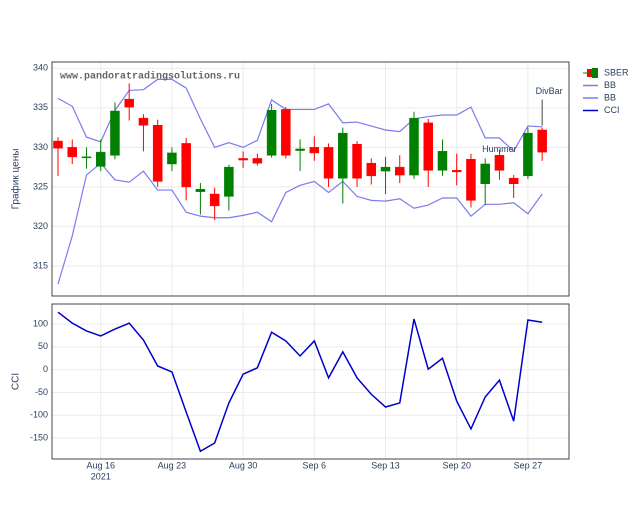 Image resolution: width=638 pixels, height=515 pixels. What do you see at coordinates (150, 77) in the screenshot?
I see `watermark: www.pandoratradingsolutions.ru` at bounding box center [150, 77].